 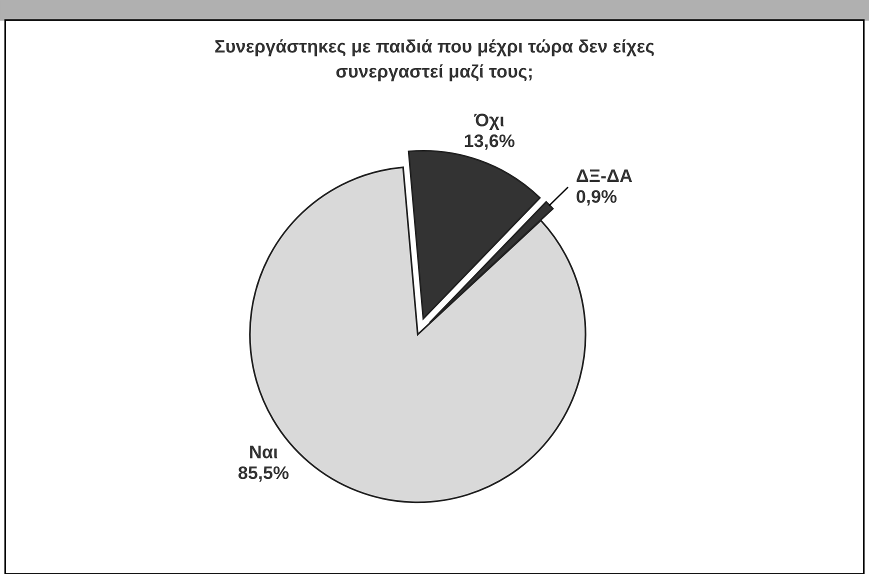 What do you see at coordinates (489, 122) in the screenshot?
I see `slice-label: Όχι` at bounding box center [489, 122].